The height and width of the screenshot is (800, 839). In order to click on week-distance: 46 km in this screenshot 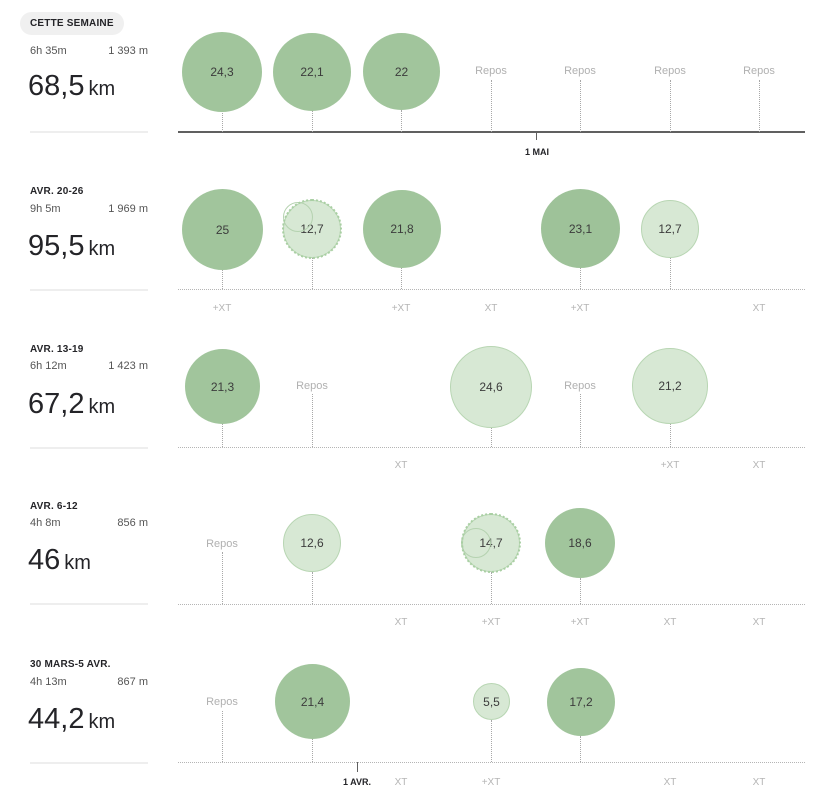, I will do `click(59, 560)`.